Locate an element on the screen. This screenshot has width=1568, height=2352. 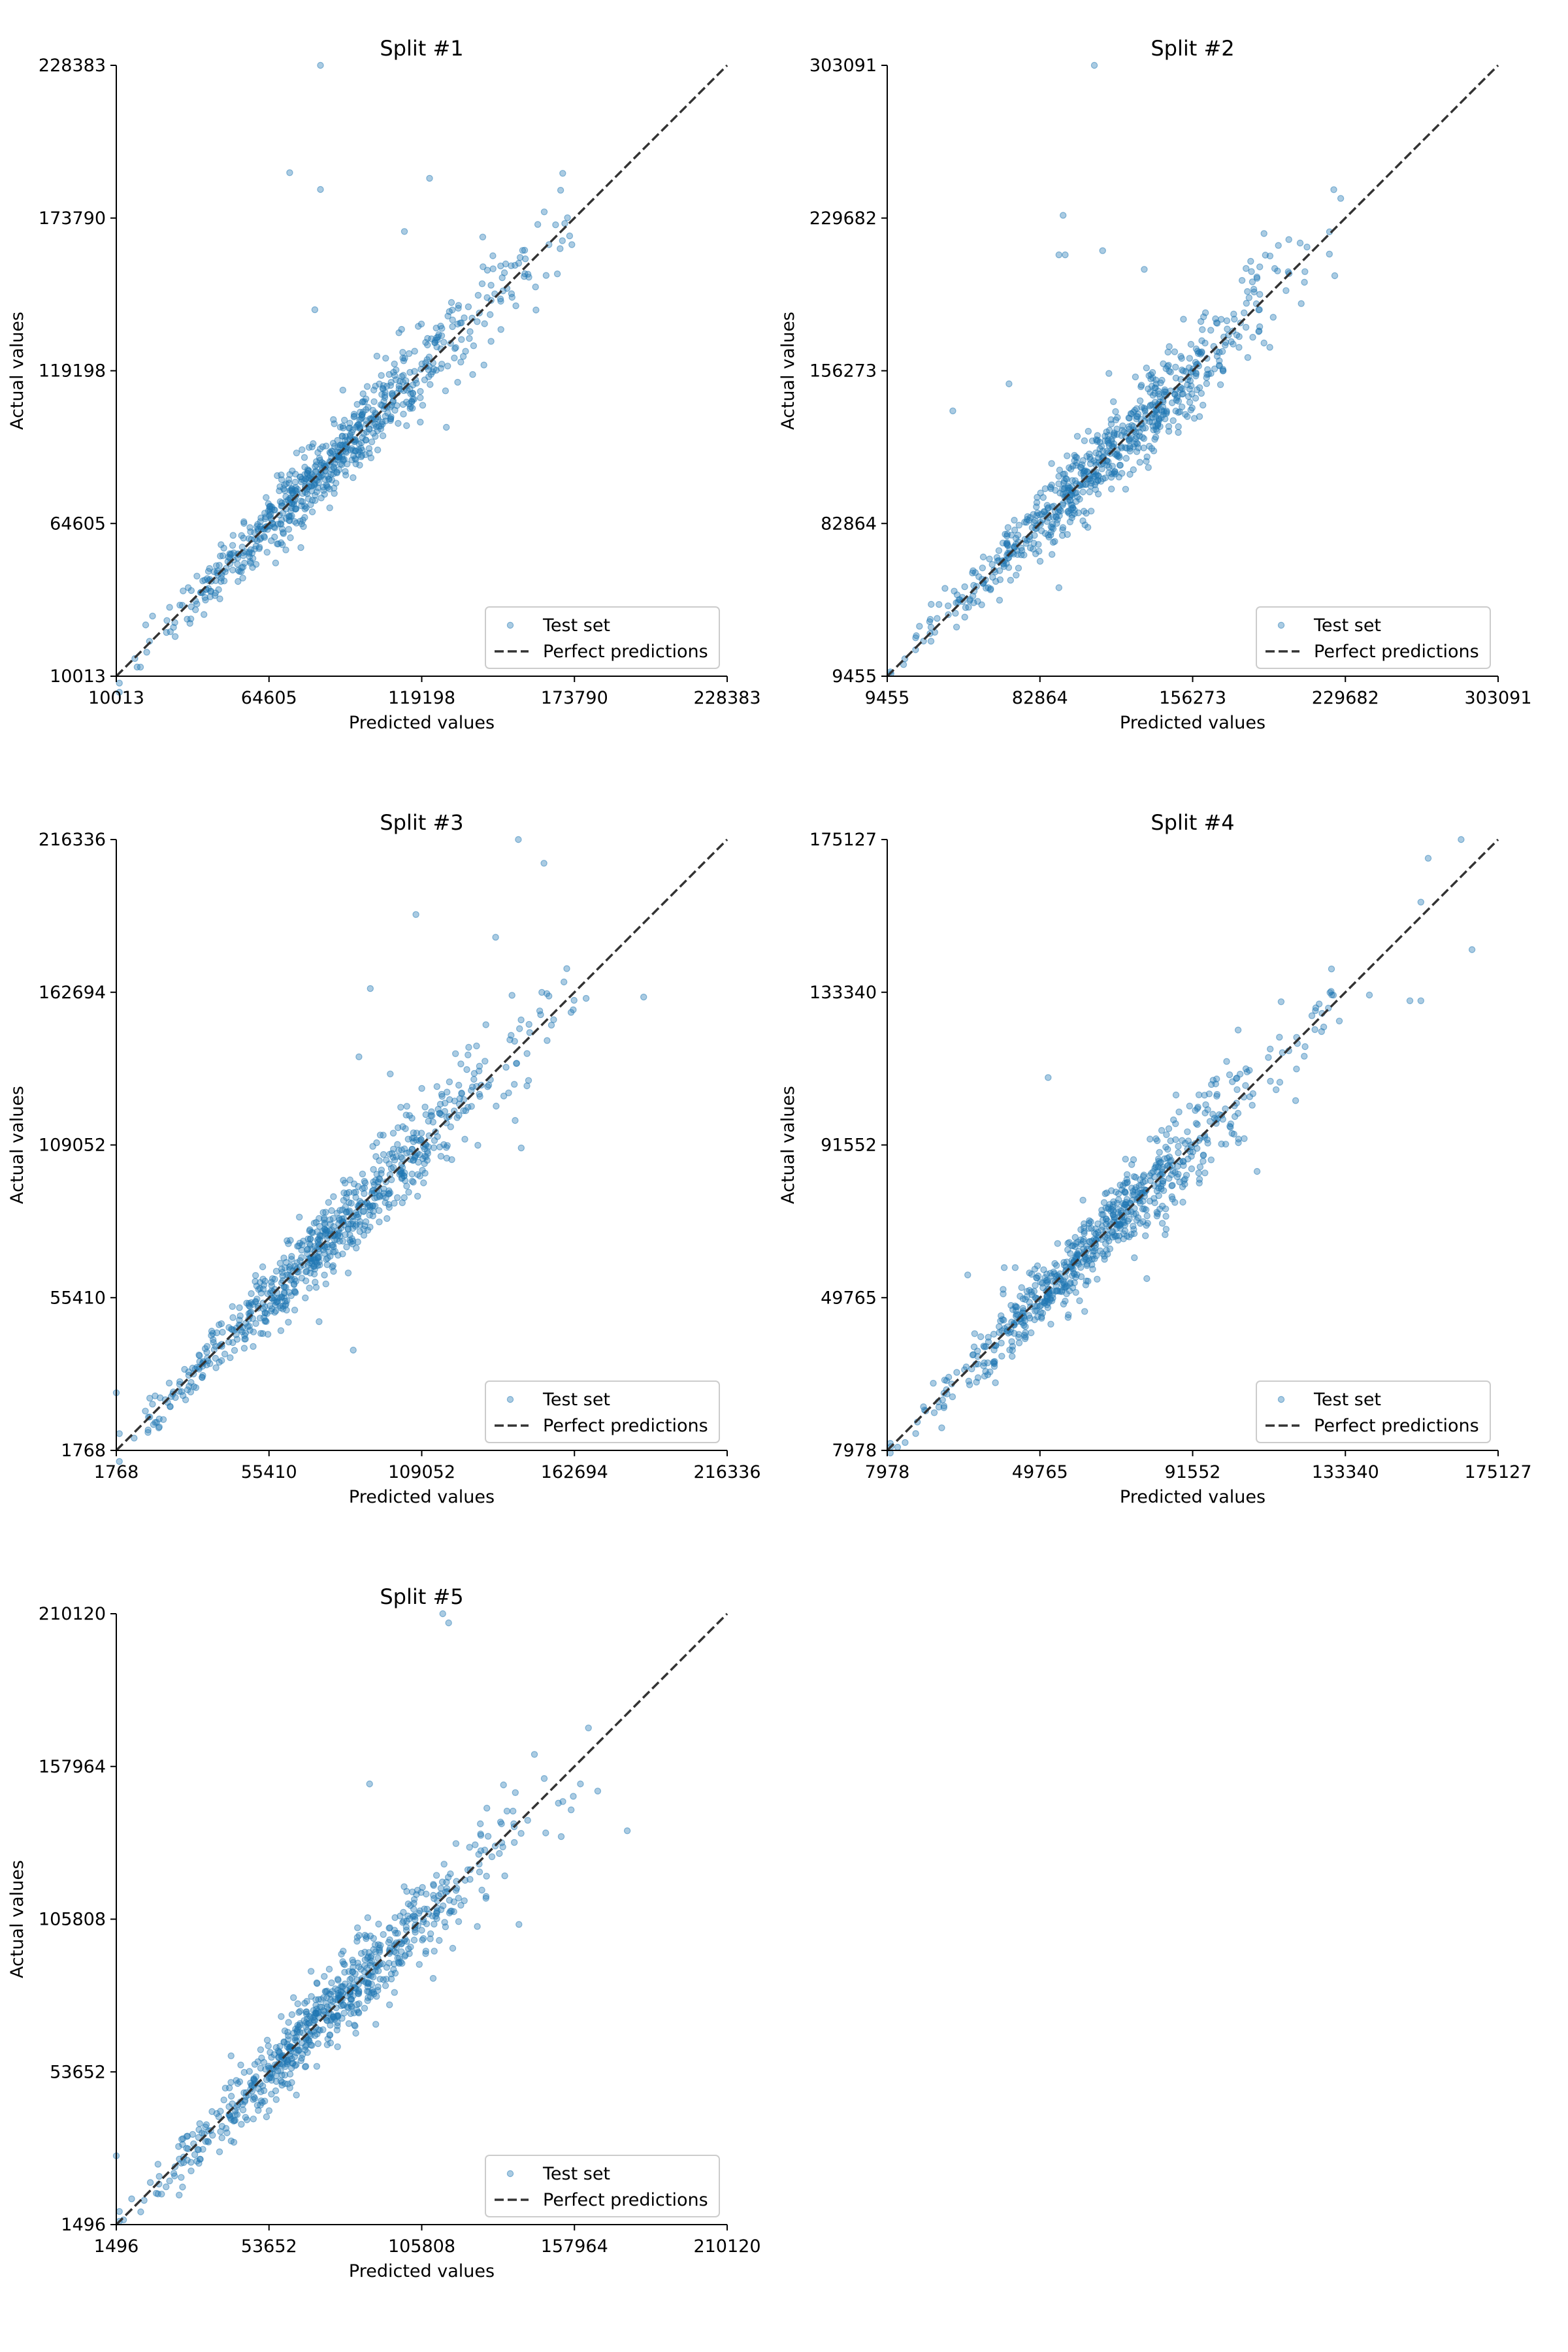
legend: Test set Perfect predictions is located at coordinates (602, 2186).